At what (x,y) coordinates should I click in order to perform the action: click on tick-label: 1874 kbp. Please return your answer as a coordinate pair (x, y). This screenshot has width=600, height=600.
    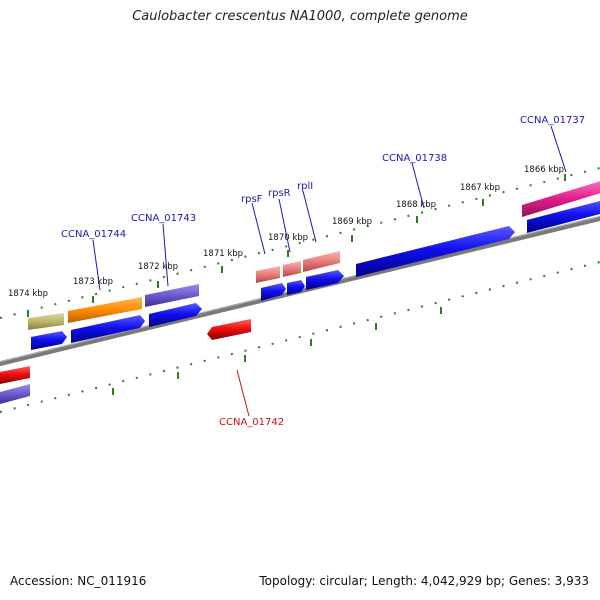
    Looking at the image, I should click on (28, 294).